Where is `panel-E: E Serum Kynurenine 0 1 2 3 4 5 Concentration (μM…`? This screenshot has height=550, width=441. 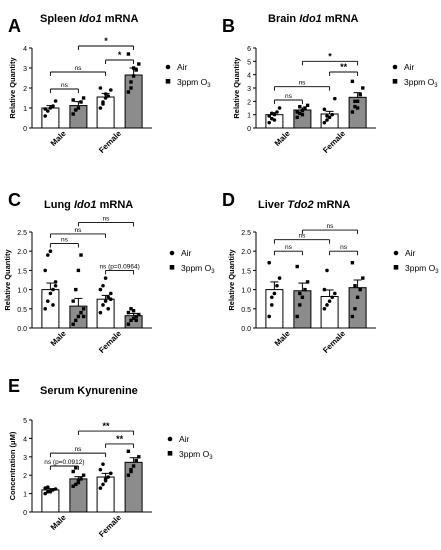 panel-E: E Serum Kynurenine 0 1 2 3 4 5 Concentration (μM… is located at coordinates (110, 457).